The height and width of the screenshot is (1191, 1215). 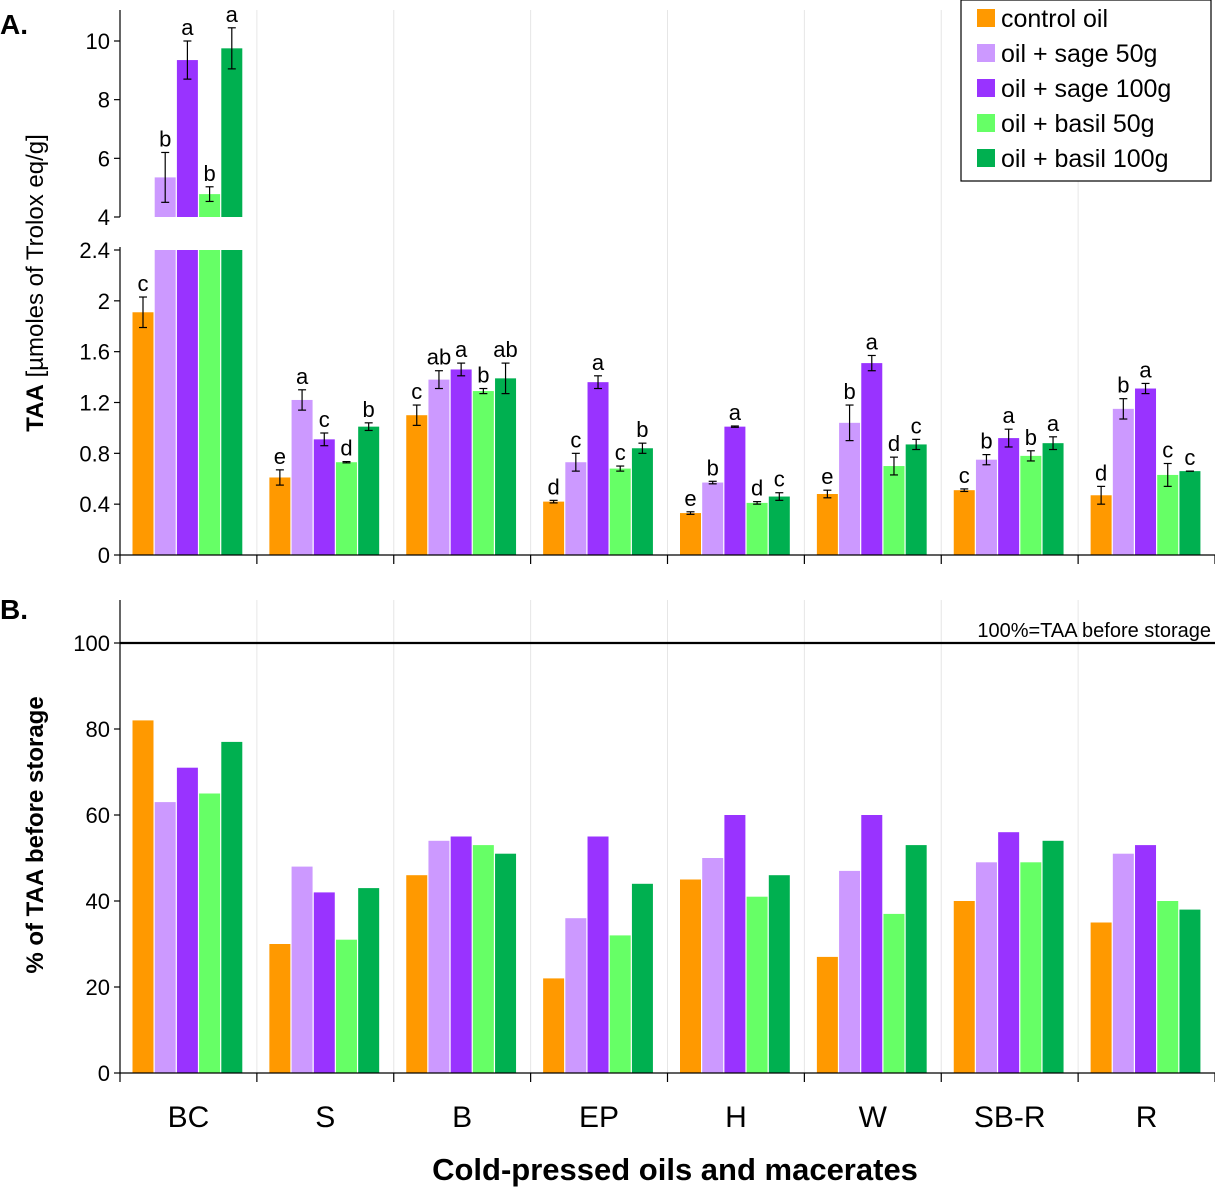 What do you see at coordinates (346, 508) in the screenshot?
I see `bar-a-s-oil-basil-50g` at bounding box center [346, 508].